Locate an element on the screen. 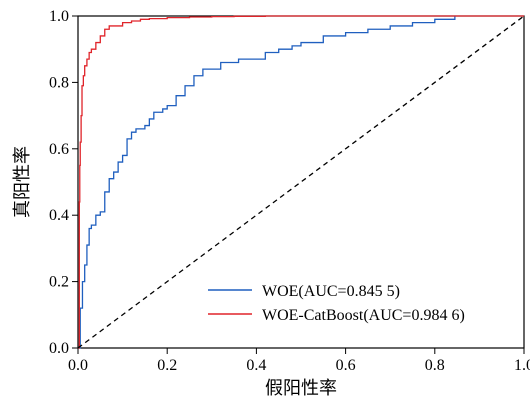  y-tick-label: 0.4 is located at coordinates (59, 215).